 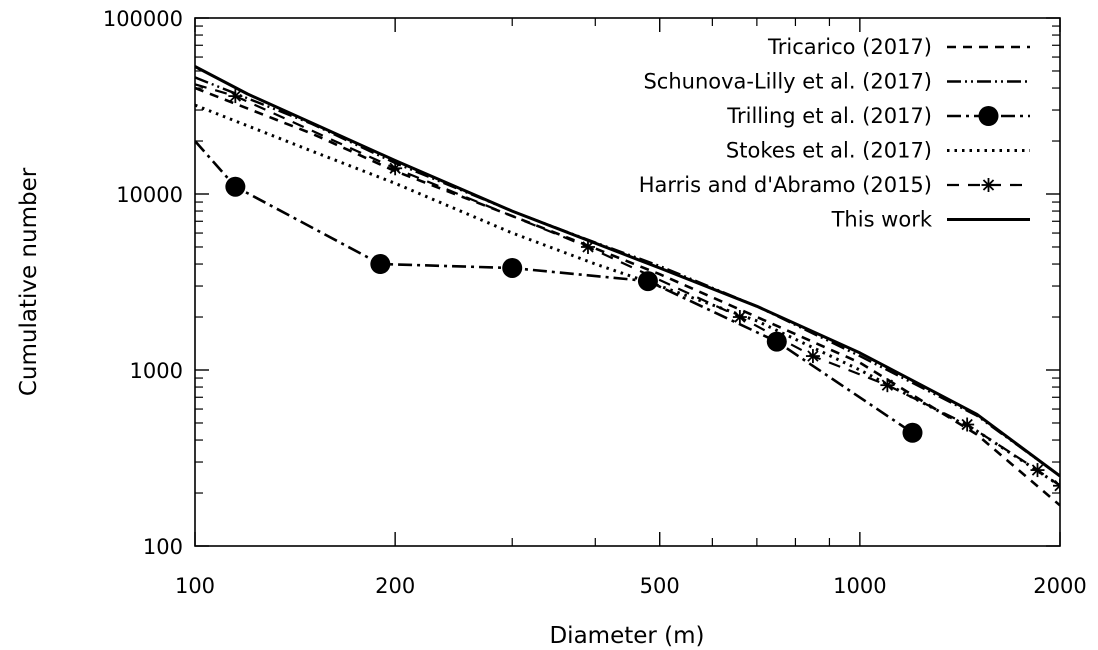 What do you see at coordinates (156, 371) in the screenshot?
I see `y-tick-label: 1000` at bounding box center [156, 371].